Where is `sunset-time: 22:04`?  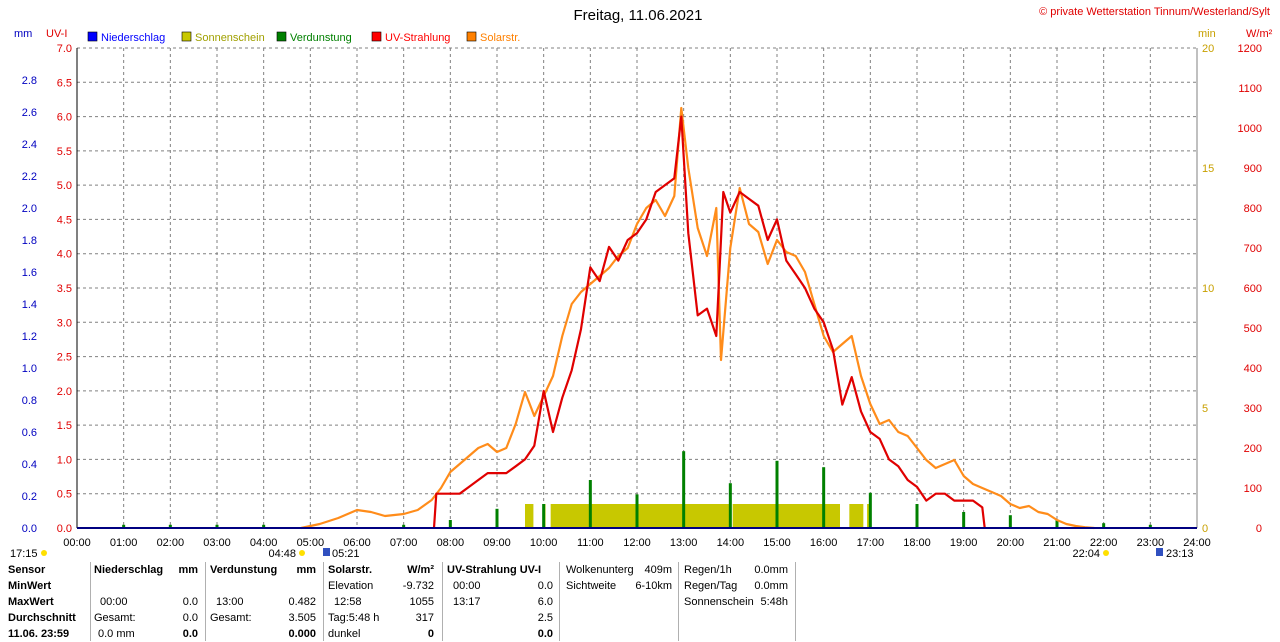
sunset-time: 22:04 is located at coordinates (1086, 554).